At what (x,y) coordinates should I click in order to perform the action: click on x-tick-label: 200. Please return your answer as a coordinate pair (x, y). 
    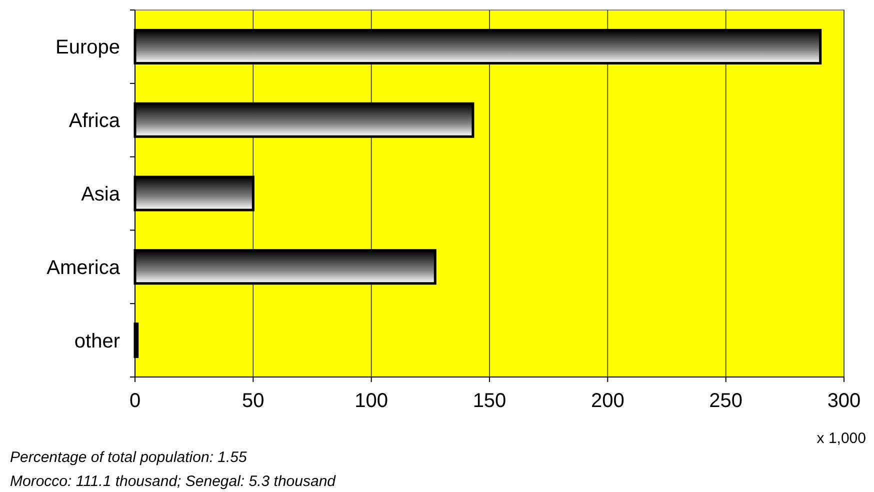
    Looking at the image, I should click on (607, 401).